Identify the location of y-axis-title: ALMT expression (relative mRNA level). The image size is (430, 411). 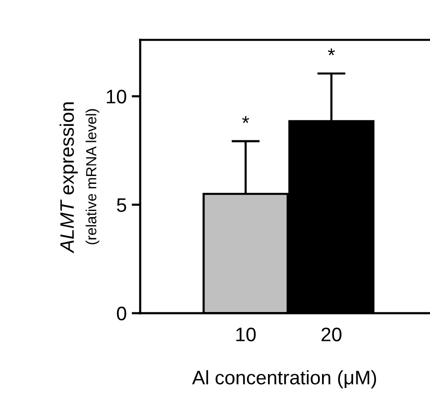
(80, 178).